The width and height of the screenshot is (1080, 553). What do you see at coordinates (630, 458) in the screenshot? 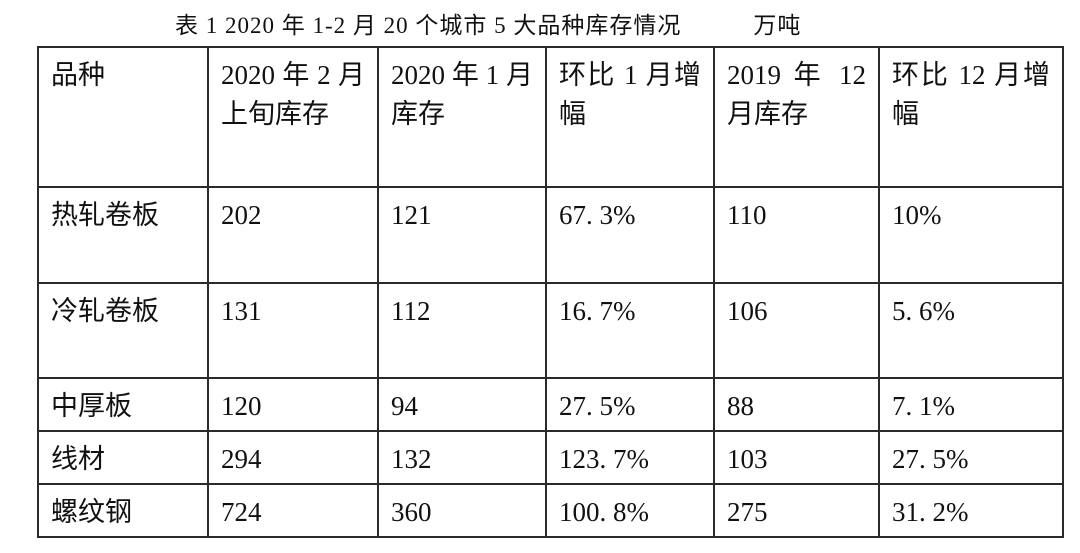
I see `cell-mom-jan: 123. 7%` at bounding box center [630, 458].